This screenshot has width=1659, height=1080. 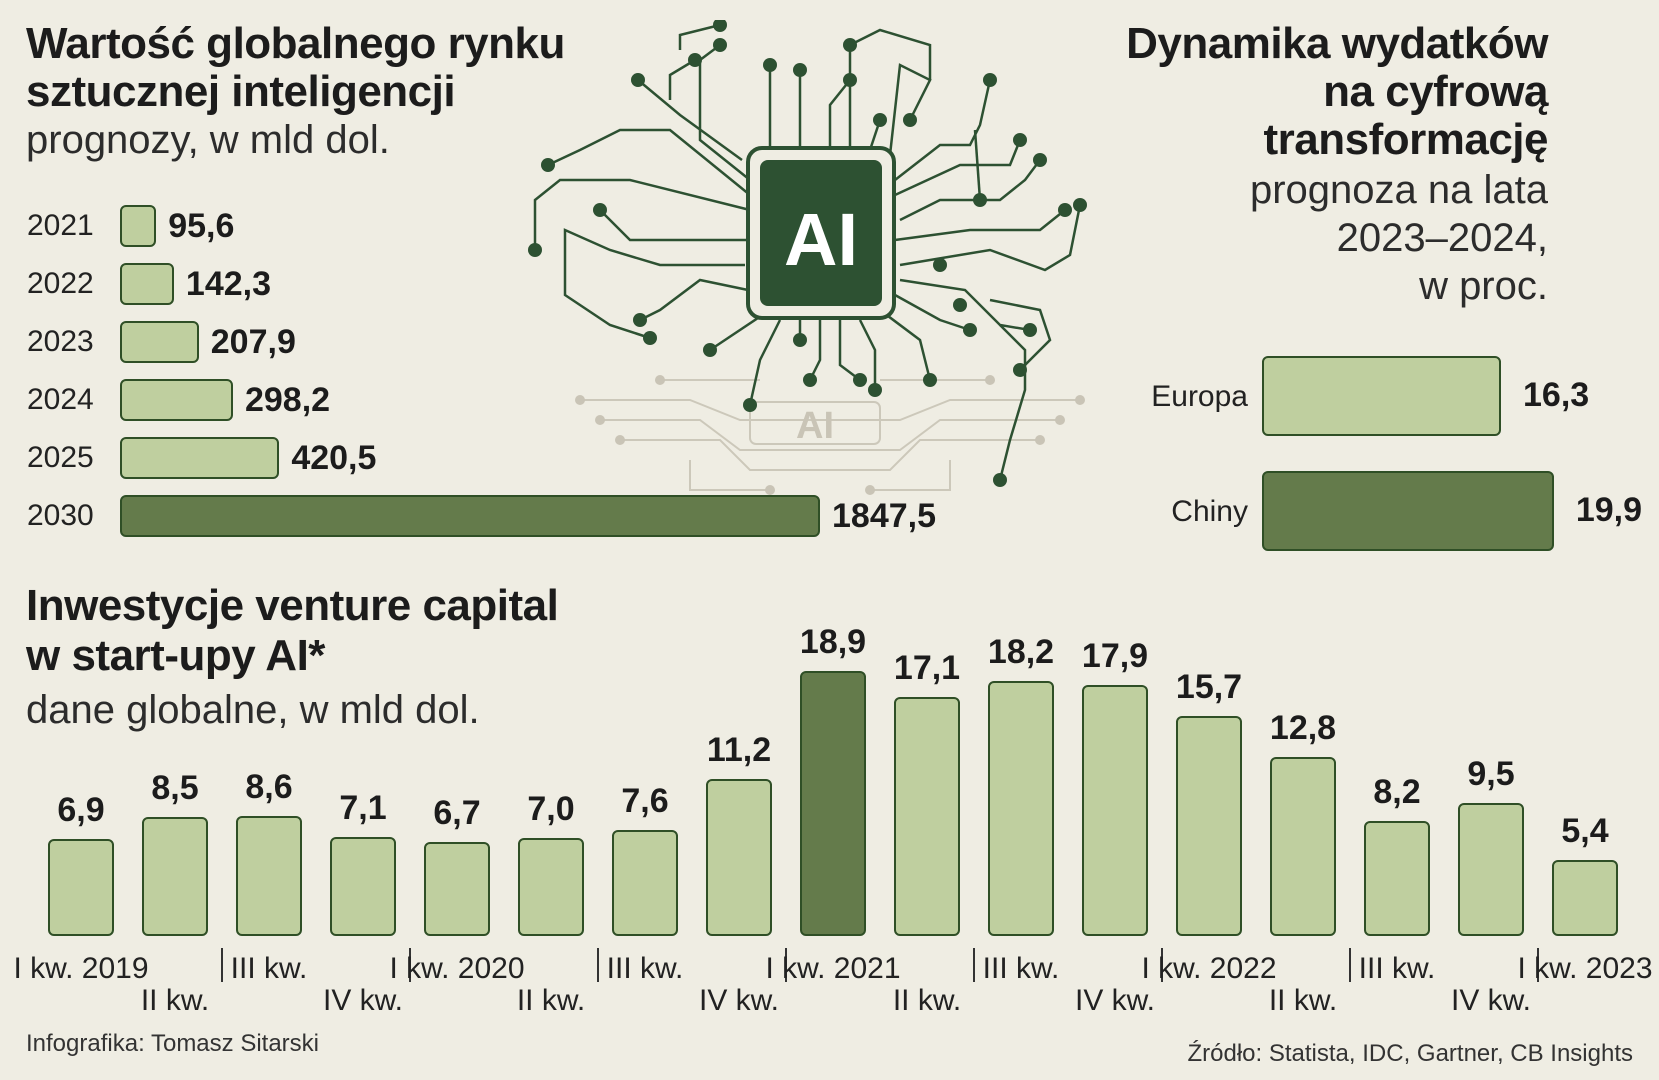 What do you see at coordinates (821, 239) in the screenshot?
I see `chip-label: AI` at bounding box center [821, 239].